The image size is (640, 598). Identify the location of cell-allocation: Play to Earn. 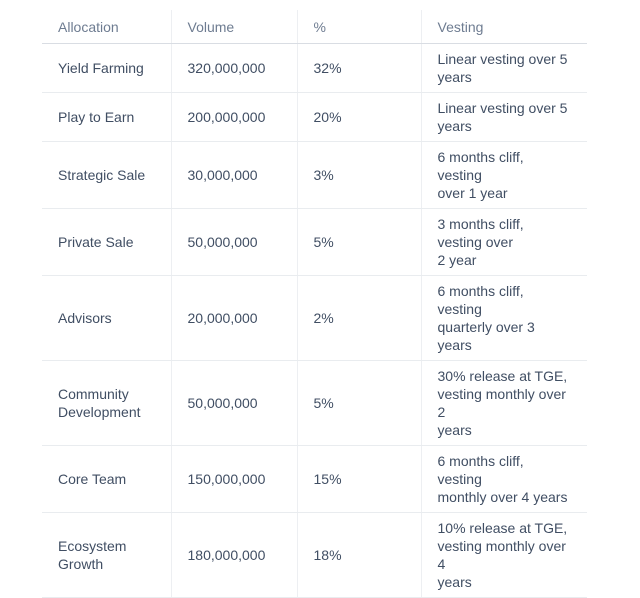
(106, 117).